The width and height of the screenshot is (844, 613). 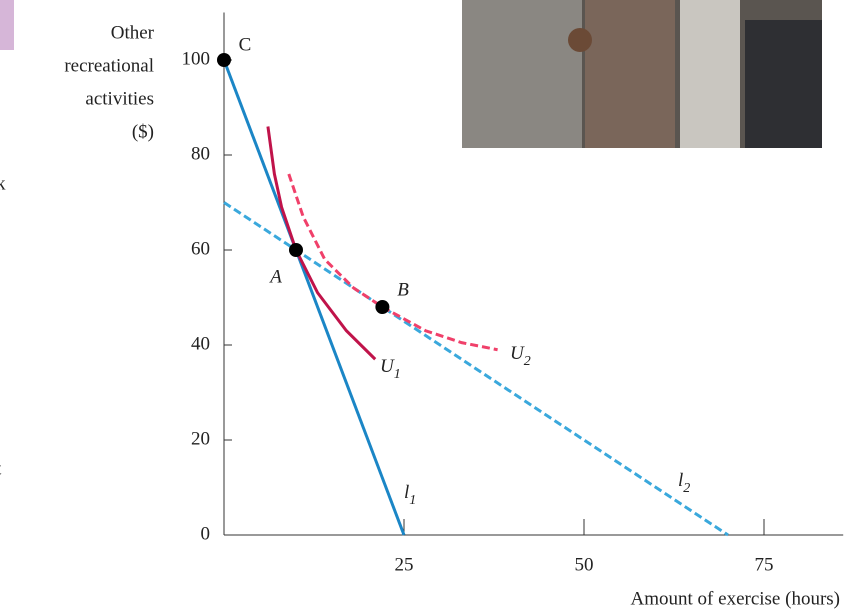 I want to click on y-axis-label: Other, so click(x=133, y=32).